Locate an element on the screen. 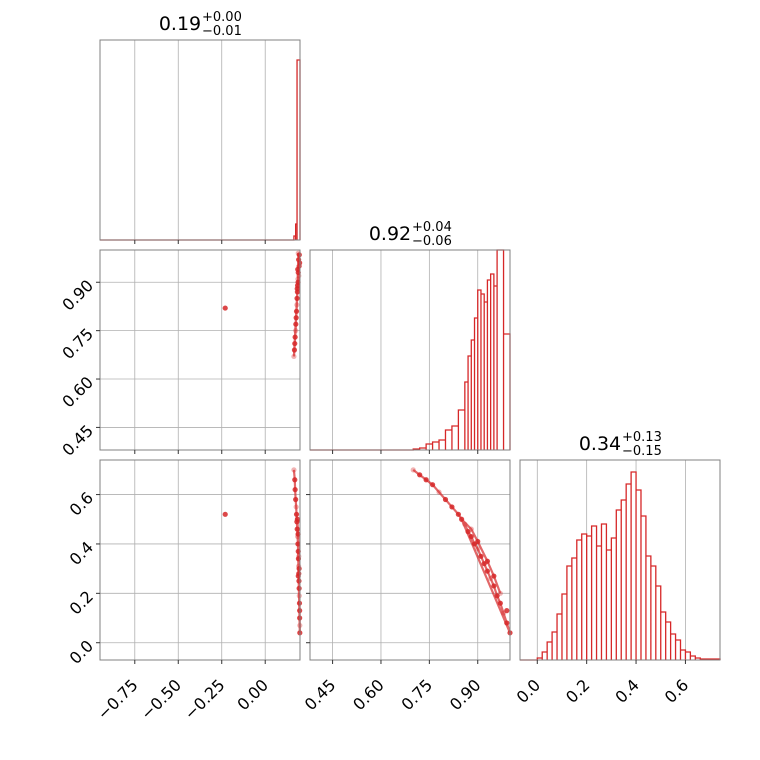  y-tick-label: 0.0 is located at coordinates (81, 651).